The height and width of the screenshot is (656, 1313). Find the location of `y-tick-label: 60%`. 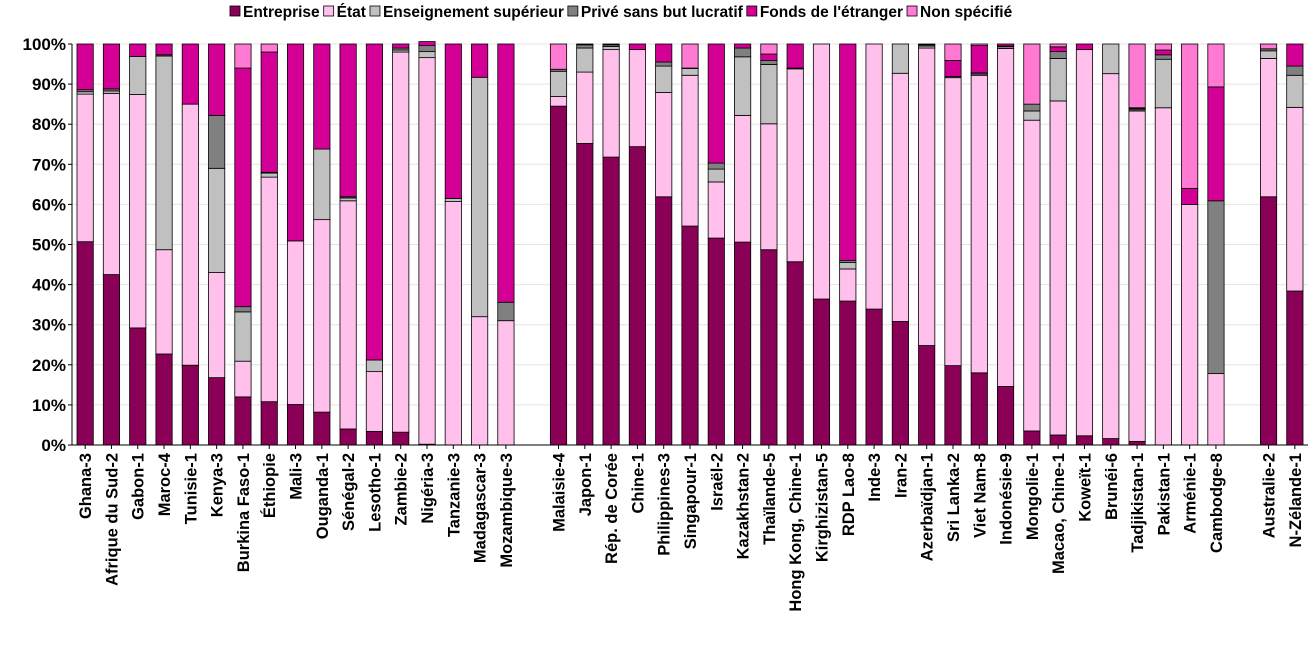

y-tick-label: 60% is located at coordinates (49, 204).